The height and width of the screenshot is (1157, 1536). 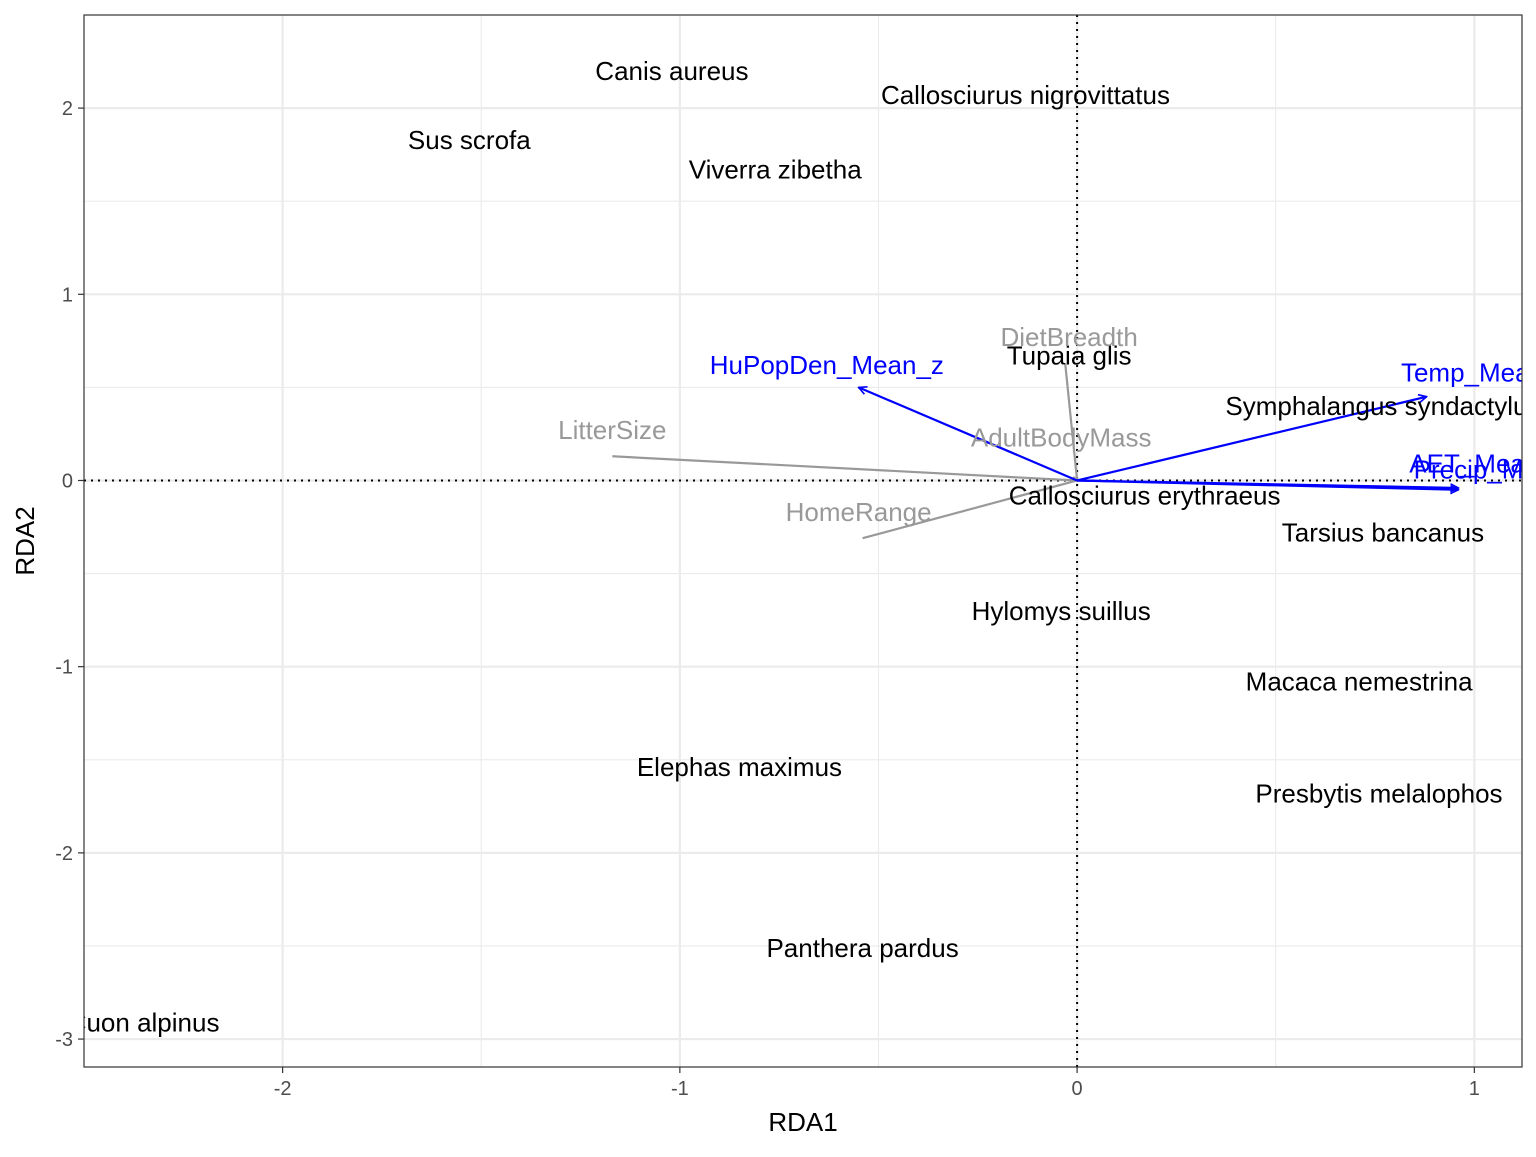 I want to click on y-tick-label: 0, so click(x=67, y=481).